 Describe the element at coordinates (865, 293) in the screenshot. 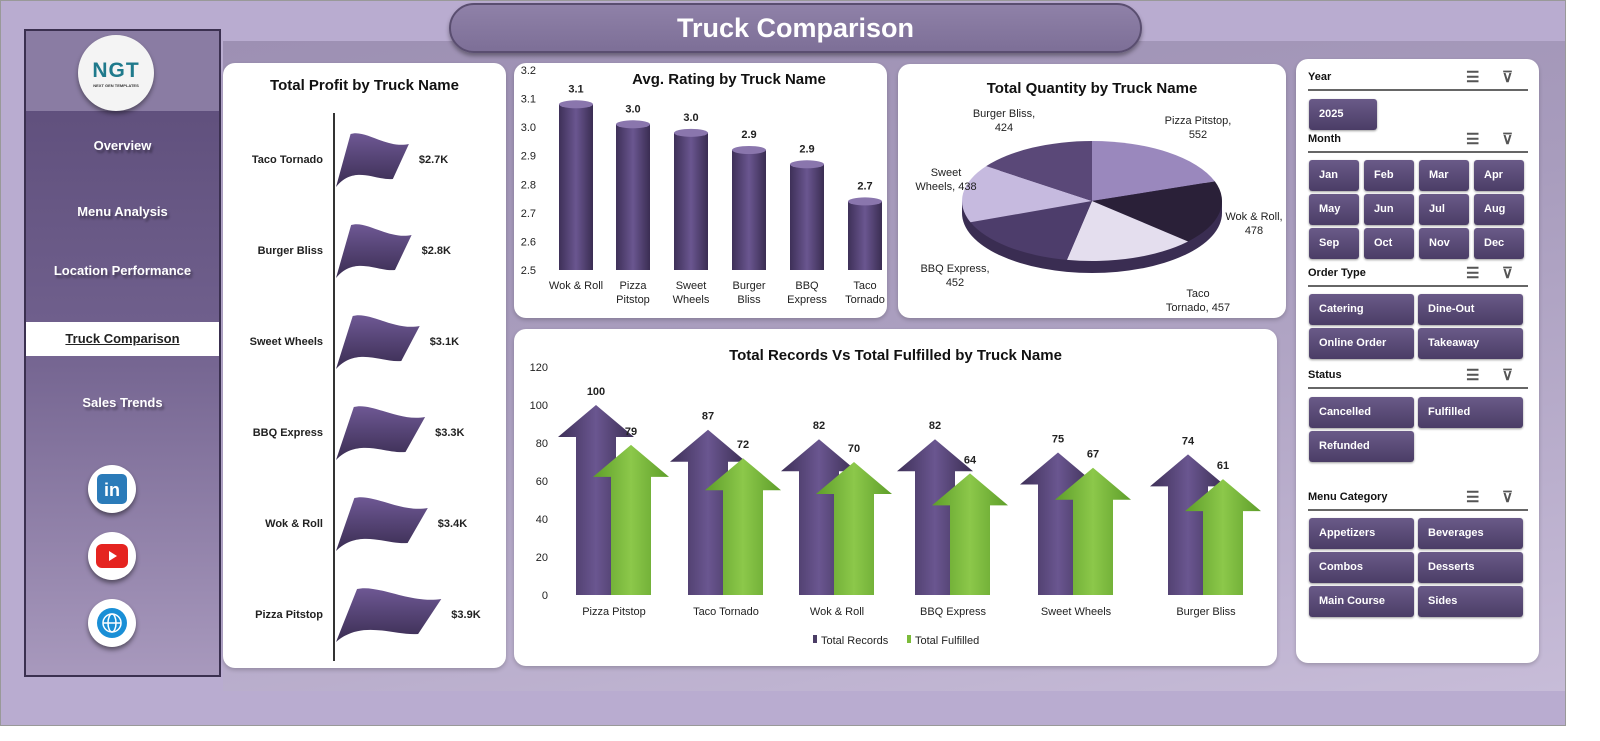

I see `x-tick-label: Taco Tornado` at that location.